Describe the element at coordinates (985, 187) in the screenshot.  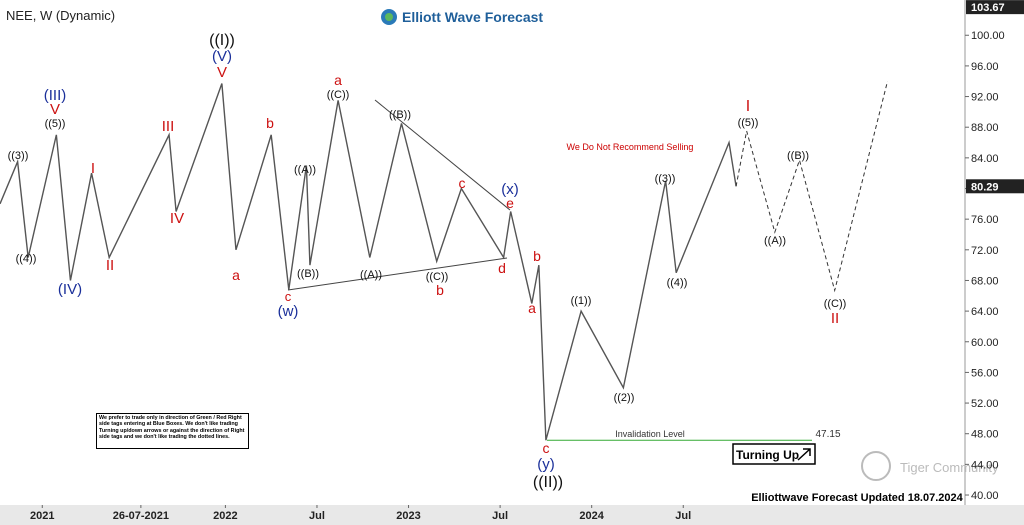
I see `last-price: 80.29` at that location.